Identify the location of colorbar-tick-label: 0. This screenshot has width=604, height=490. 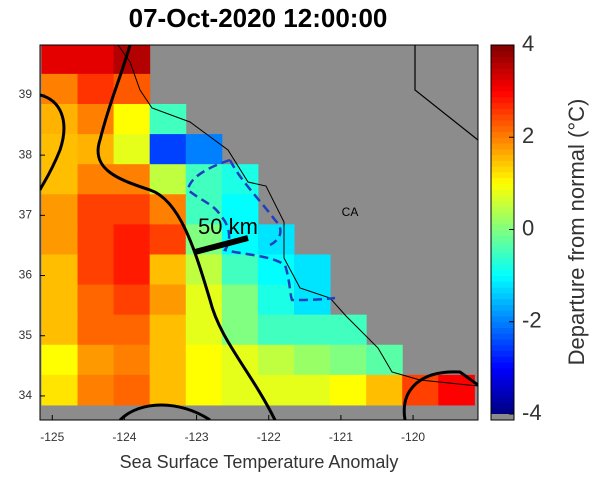
(528, 227).